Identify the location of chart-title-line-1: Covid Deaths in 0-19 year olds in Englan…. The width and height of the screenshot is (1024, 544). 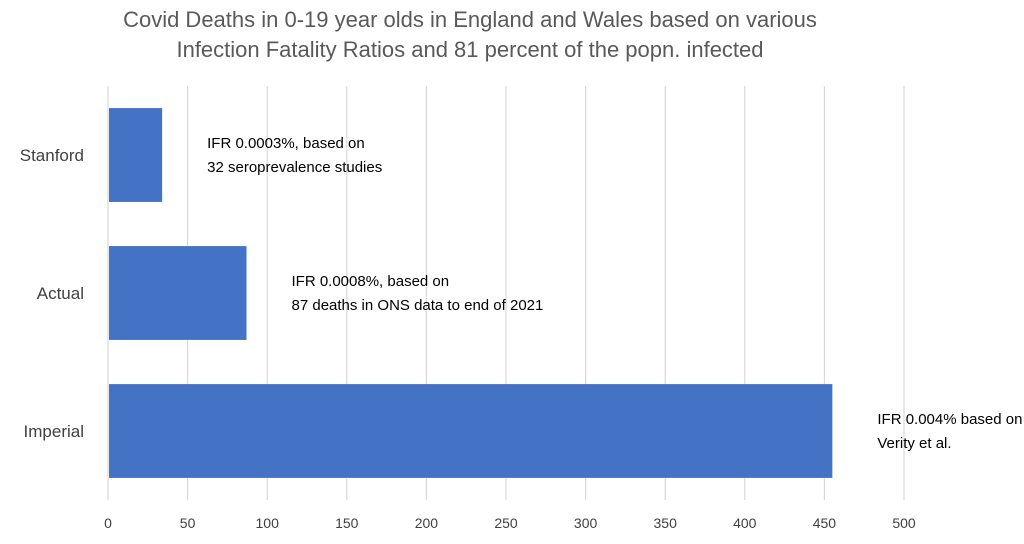
(470, 19).